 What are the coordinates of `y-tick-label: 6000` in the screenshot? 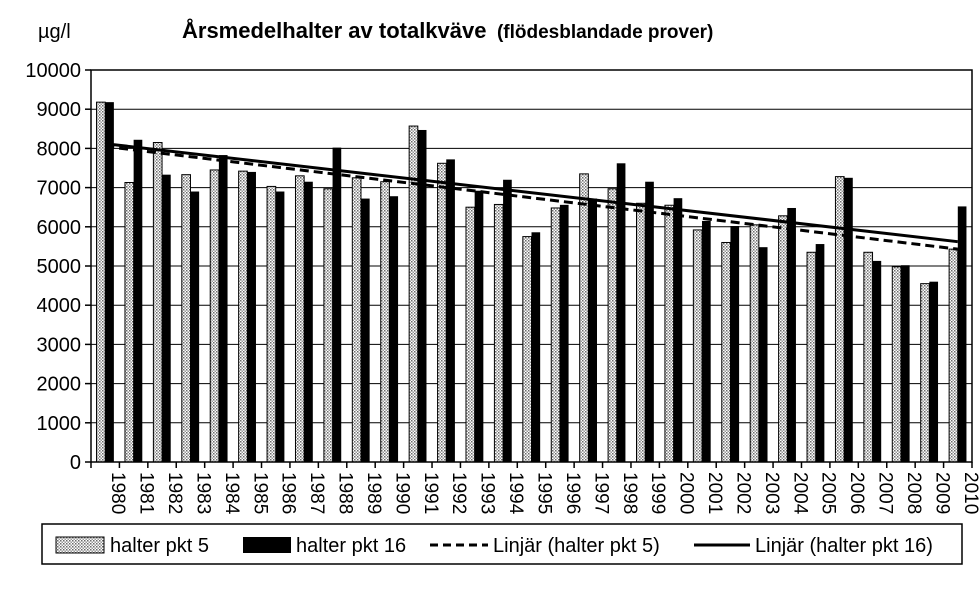 It's located at (59, 228).